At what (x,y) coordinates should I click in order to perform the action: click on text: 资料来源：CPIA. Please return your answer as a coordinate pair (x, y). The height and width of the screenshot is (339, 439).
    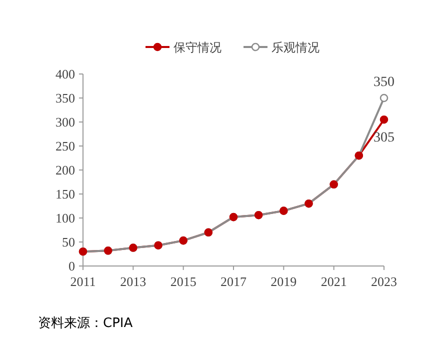
    Looking at the image, I should click on (85, 323).